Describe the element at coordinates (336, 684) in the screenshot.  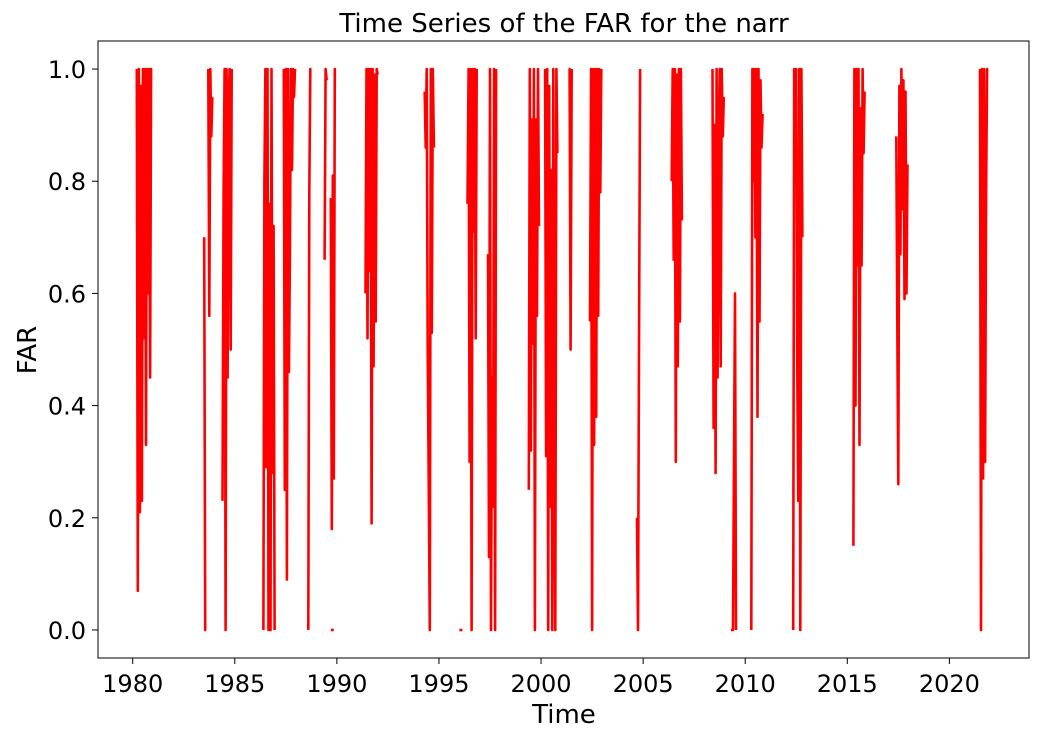
I see `x-tick-label: 1990` at that location.